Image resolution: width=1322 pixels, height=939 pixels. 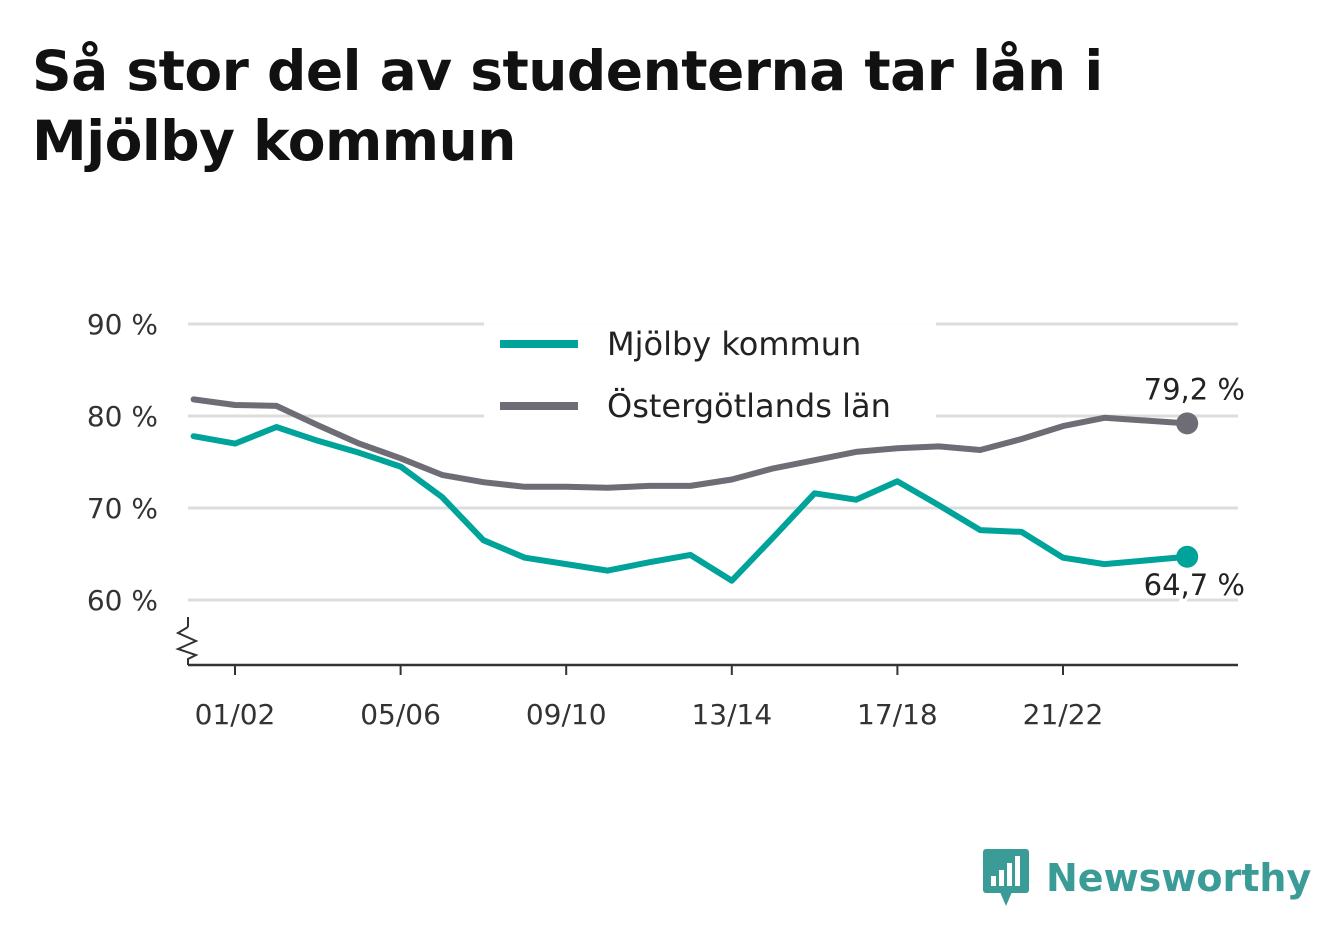 What do you see at coordinates (1006, 877) in the screenshot?
I see `newsworthy-logo-icon` at bounding box center [1006, 877].